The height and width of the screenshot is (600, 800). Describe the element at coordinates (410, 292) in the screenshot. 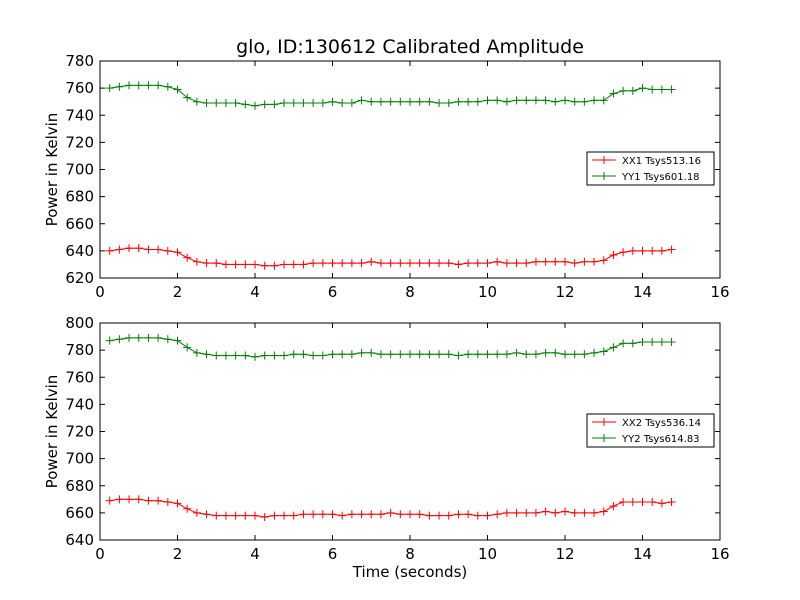

I see `x-tick-label: 8` at that location.